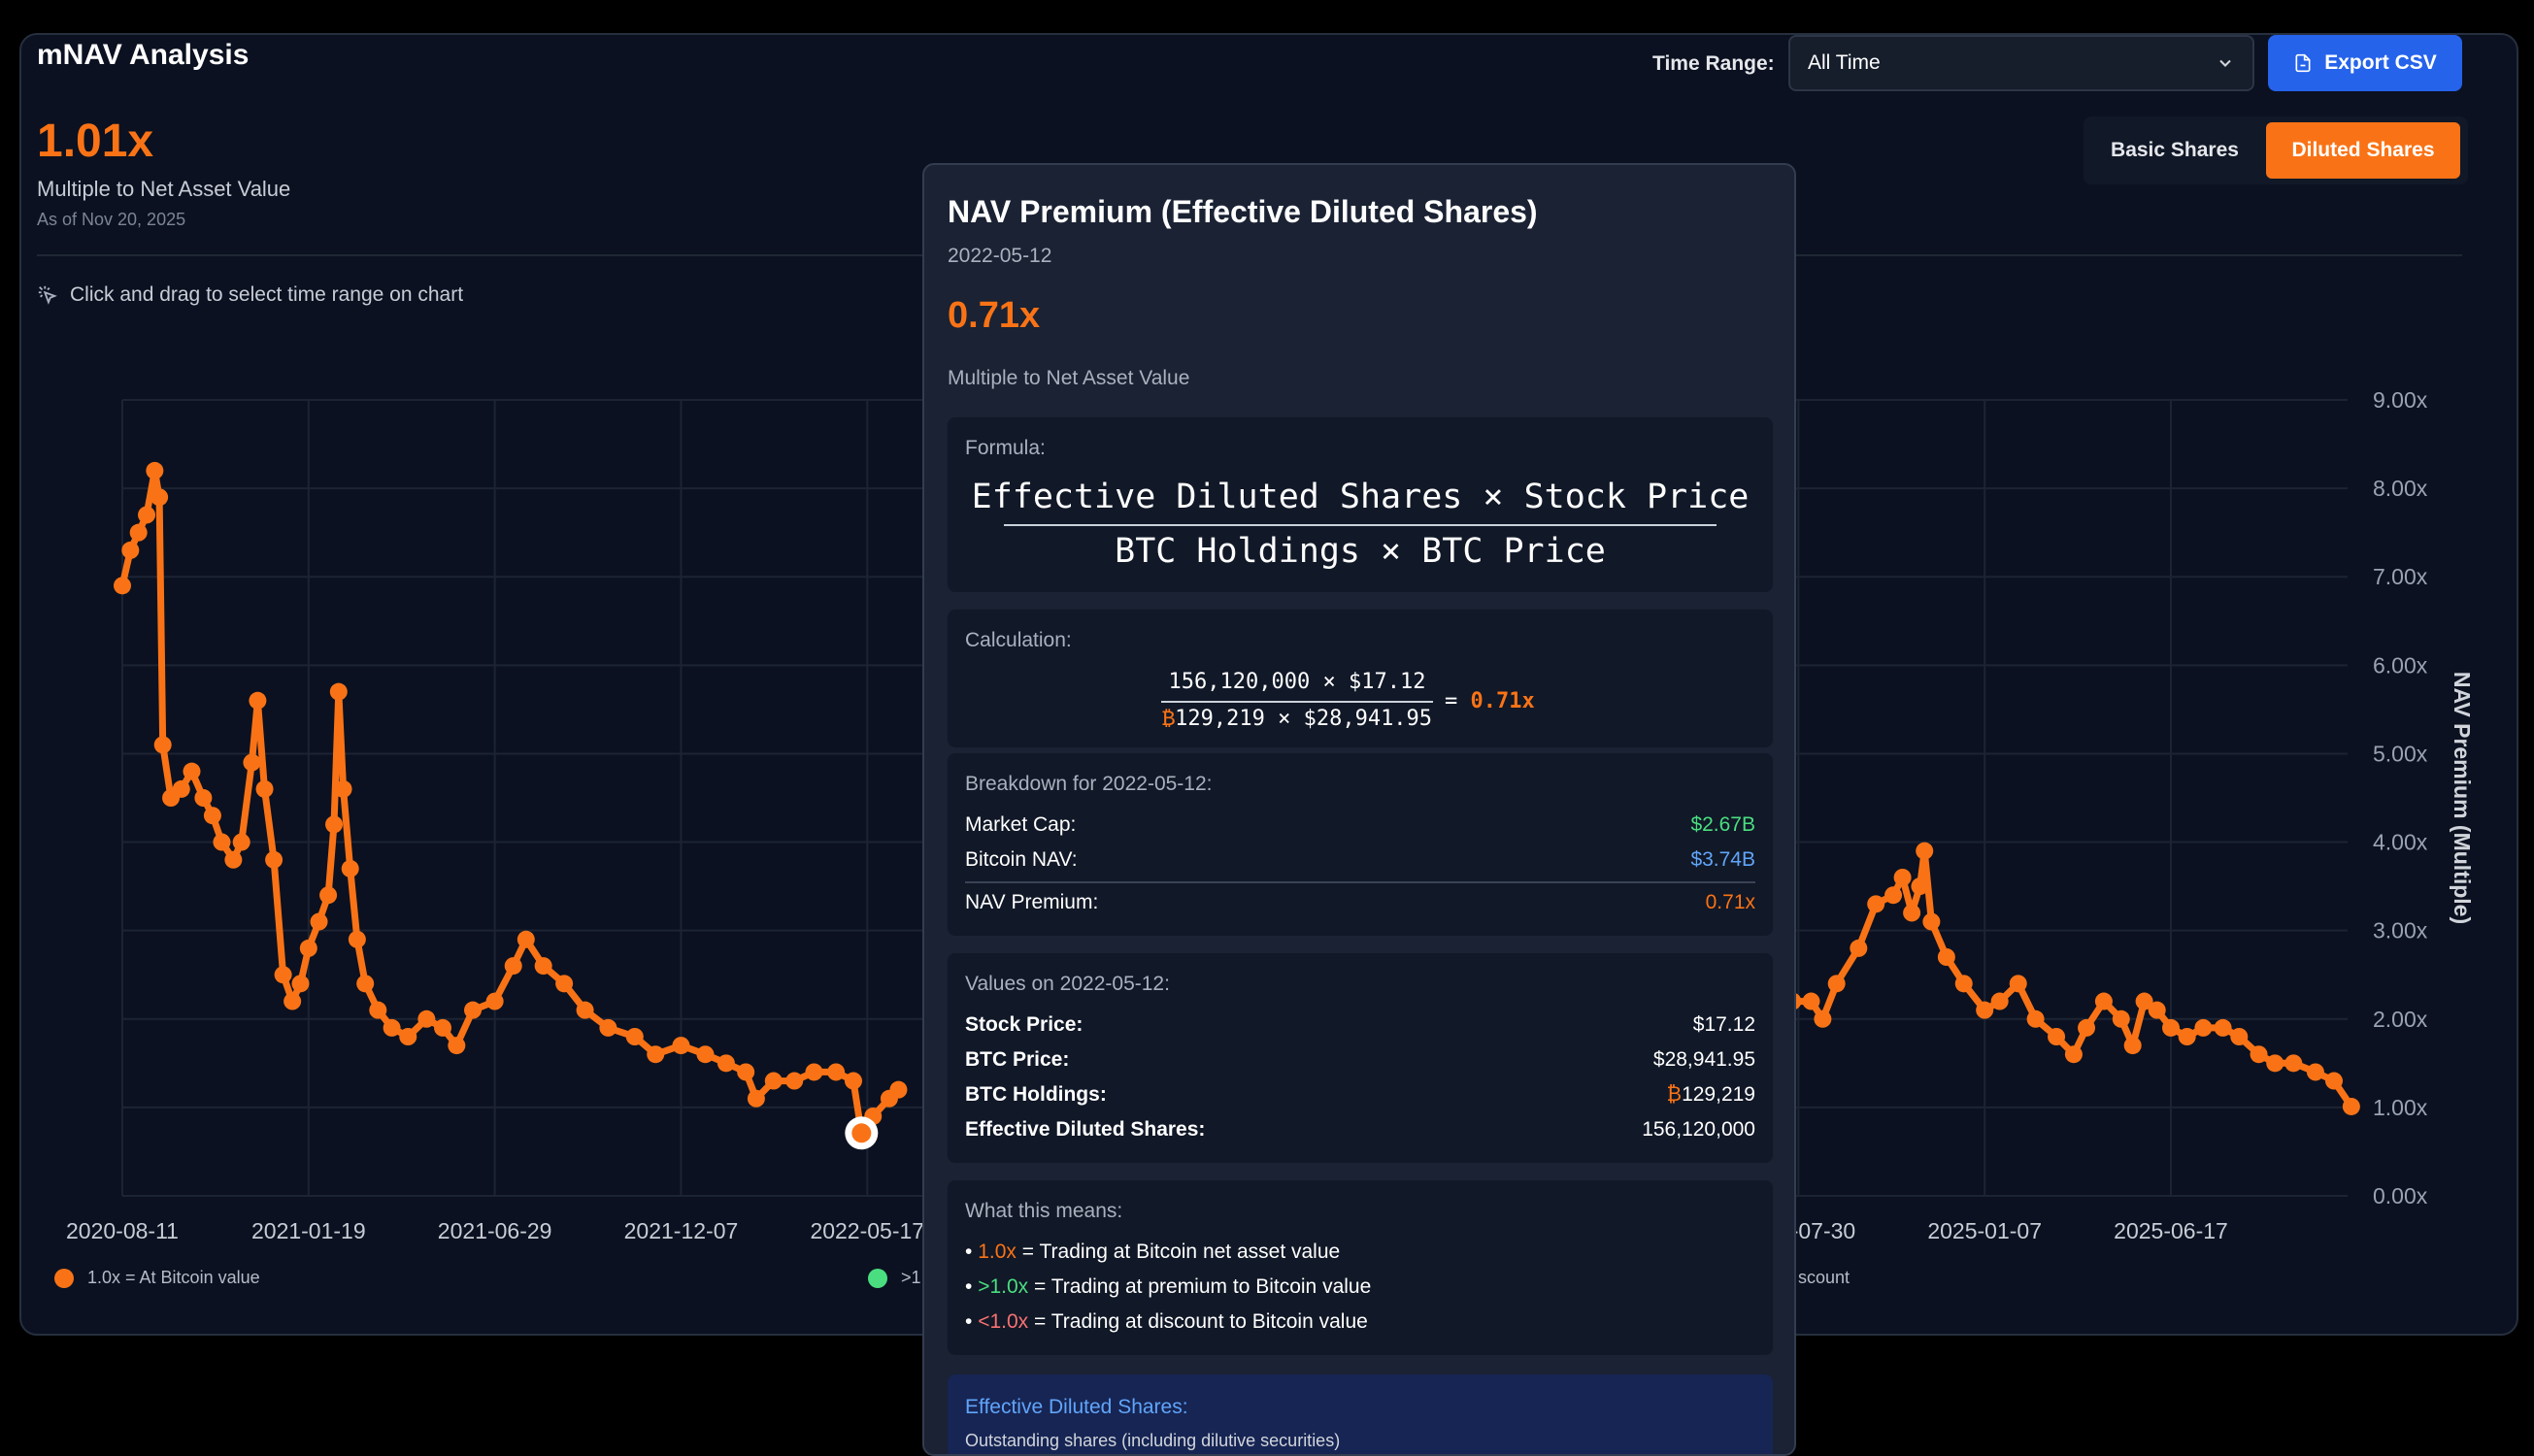  I want to click on market-cap-label: Market Cap:, so click(1021, 824).